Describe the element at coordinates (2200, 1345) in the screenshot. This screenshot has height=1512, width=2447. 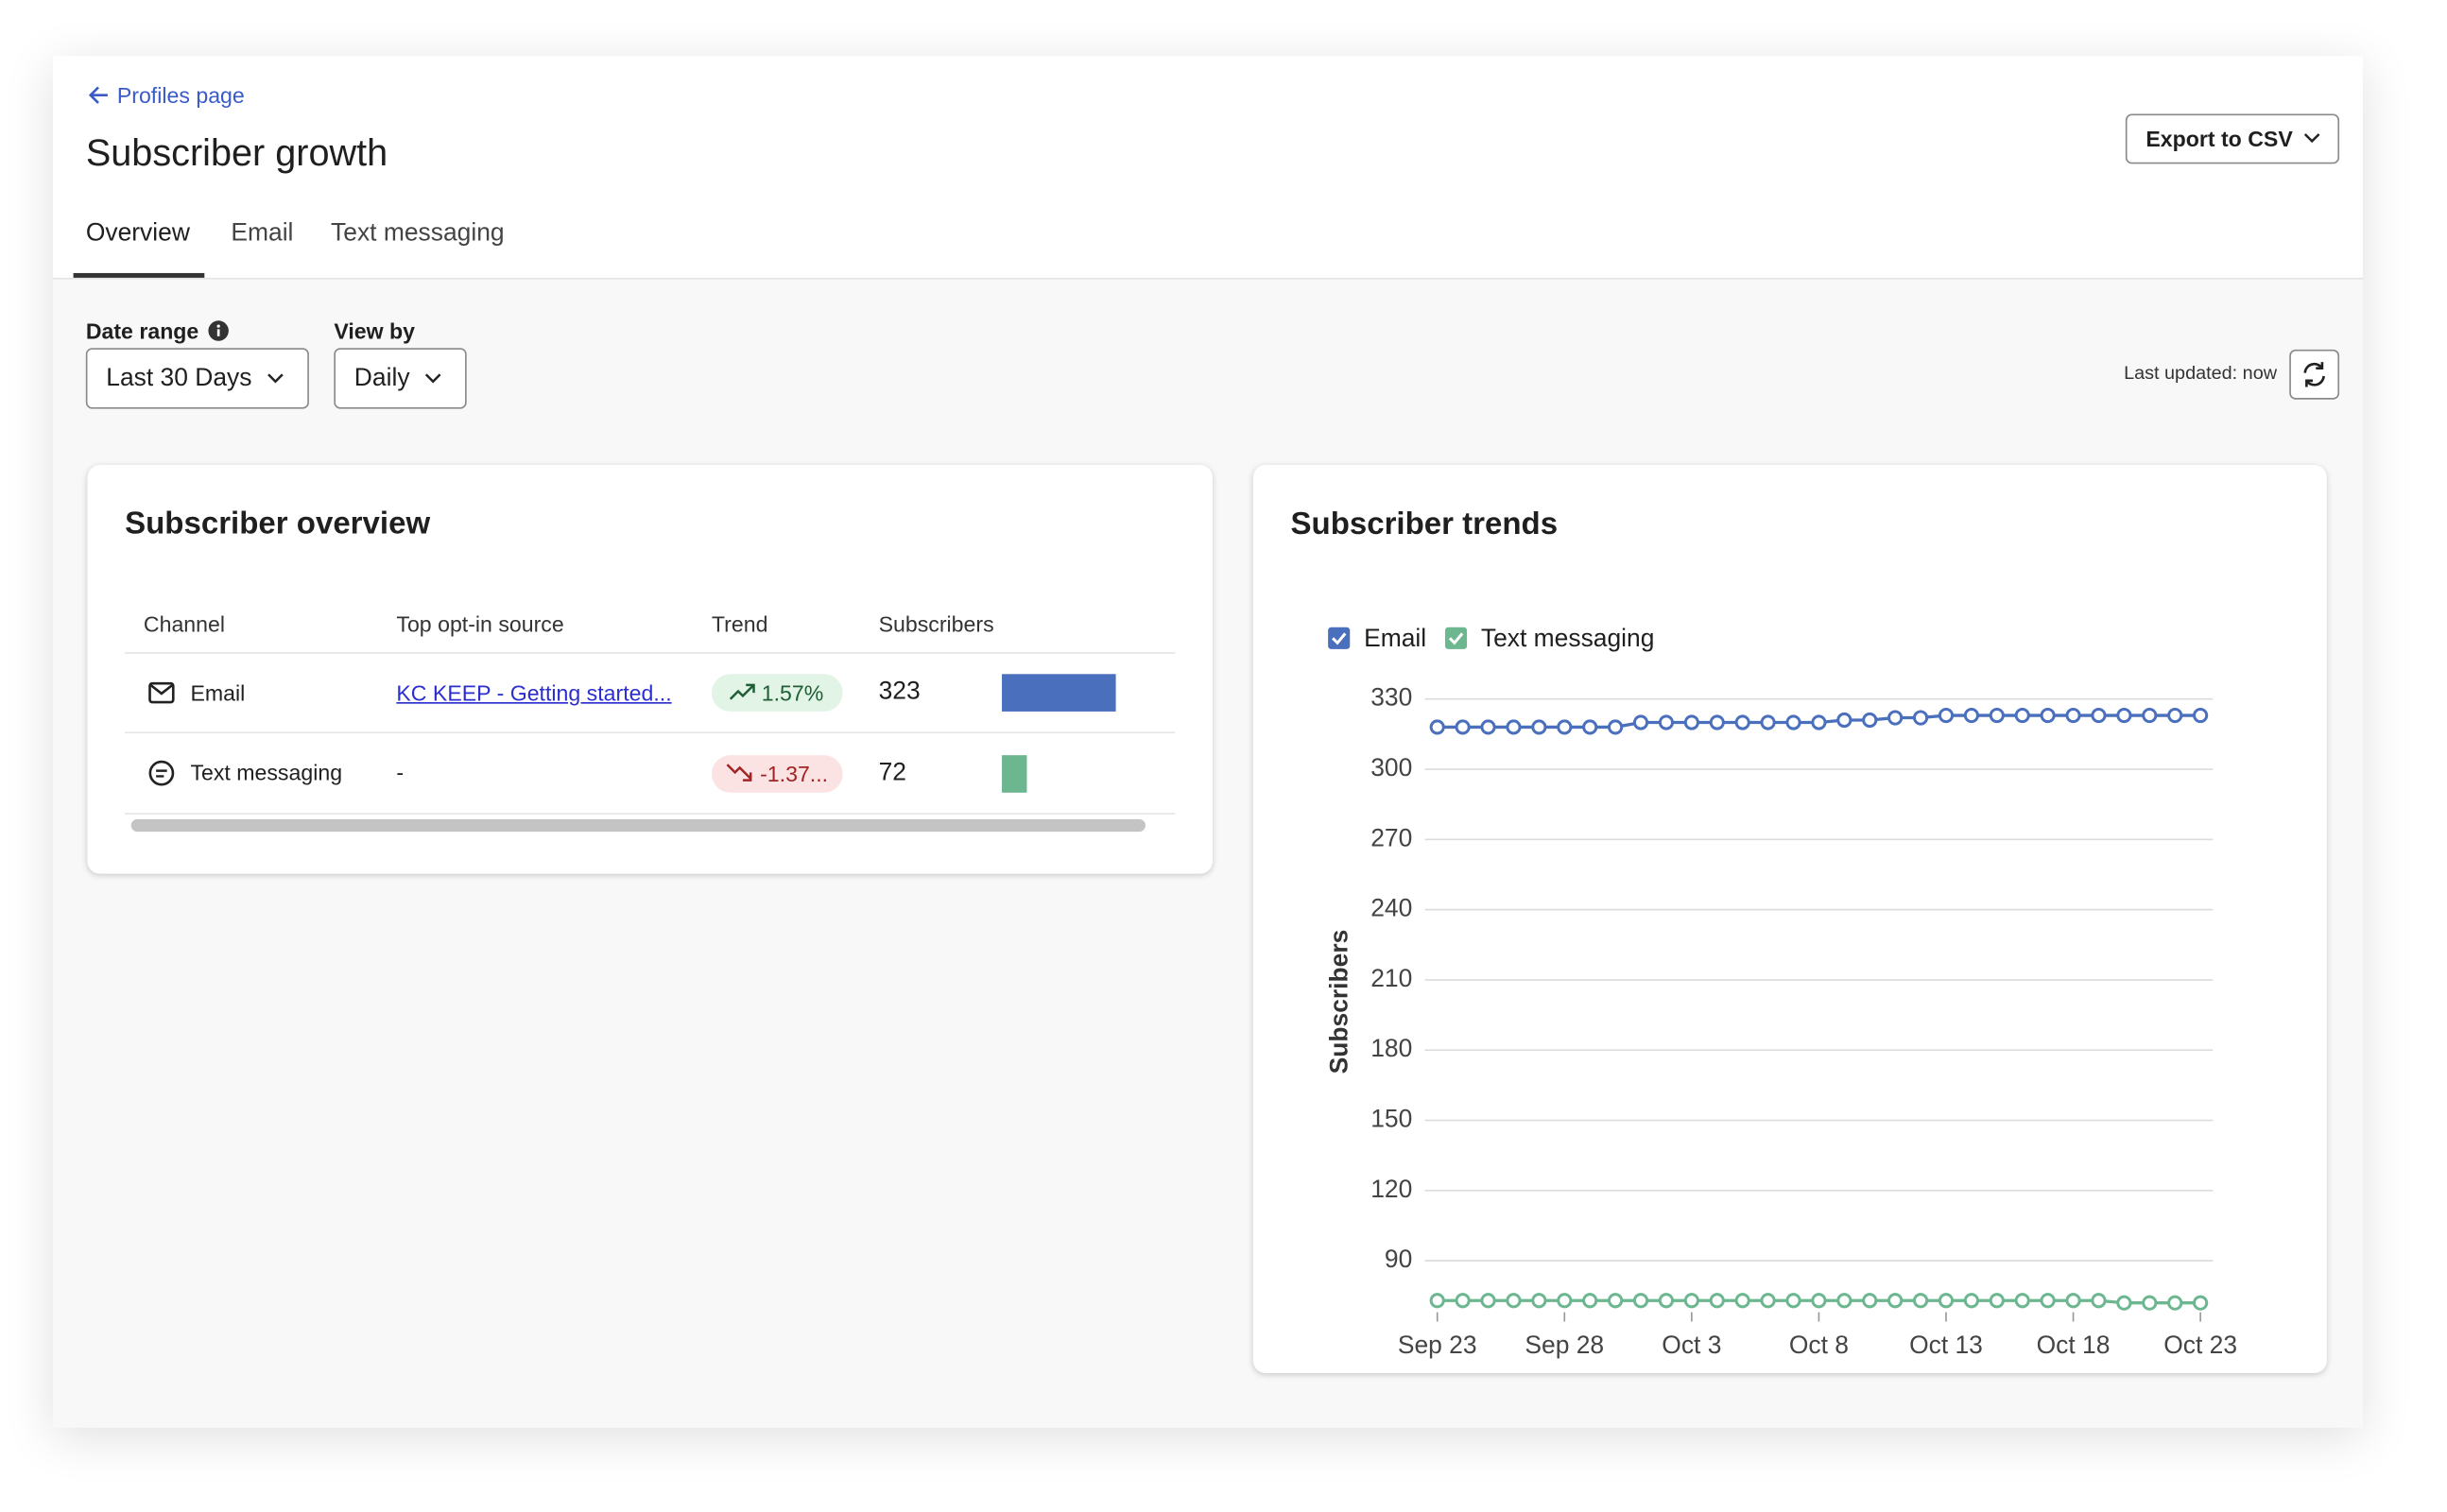
I see `x-tick-label: Oct 23` at that location.